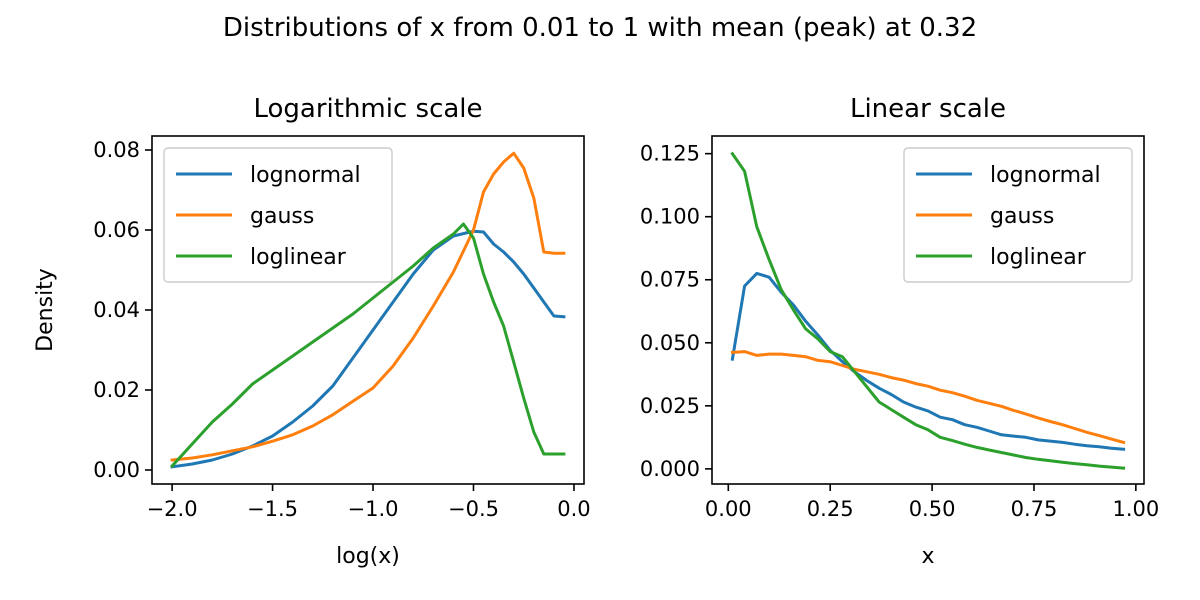  I want to click on log-scale-xtick-label: −2.0, so click(172, 509).